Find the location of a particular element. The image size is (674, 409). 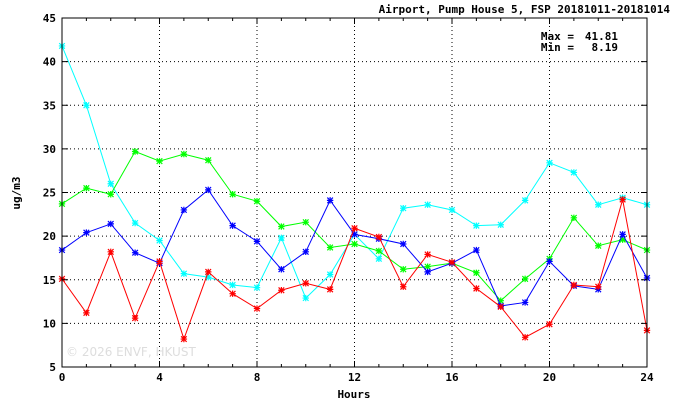

y-tick-label: 45 is located at coordinates (49, 18).